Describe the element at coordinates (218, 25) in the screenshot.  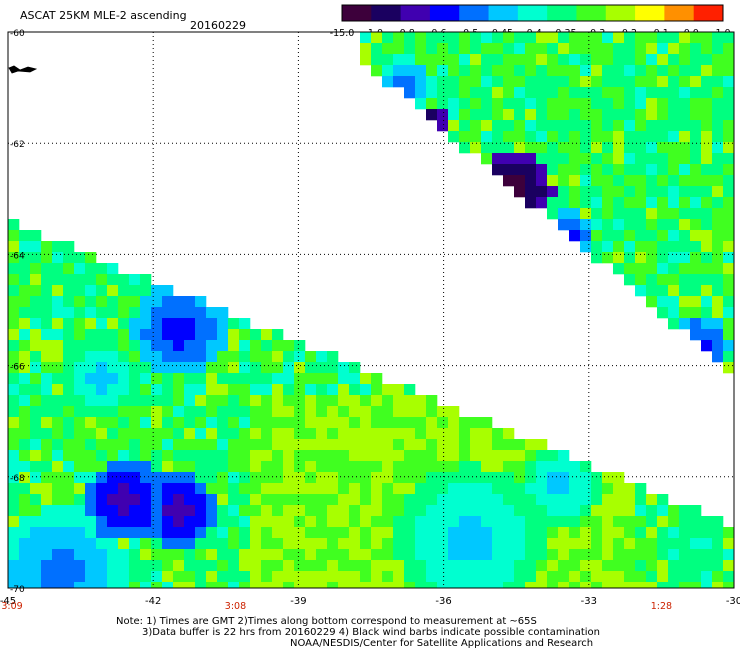
I see `product-date: 20160229` at that location.